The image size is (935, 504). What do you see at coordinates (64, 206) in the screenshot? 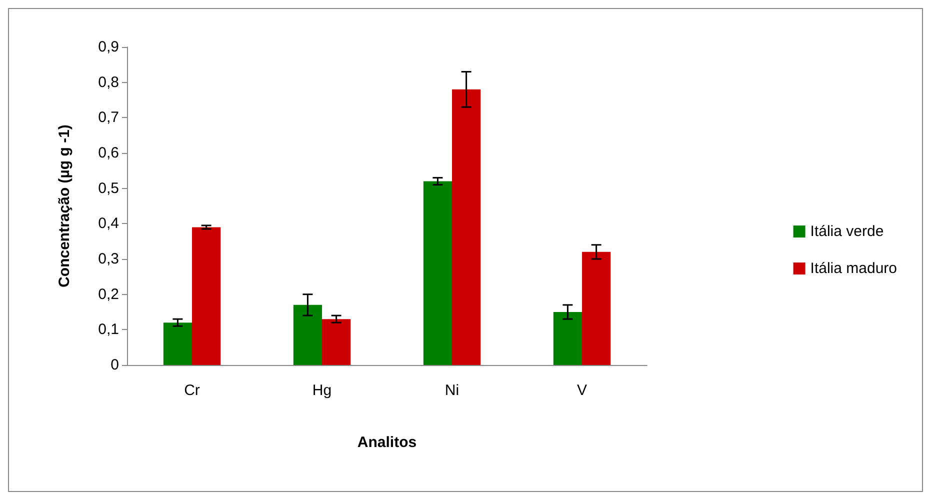
I see `y-axis-title: Concentração (µg g -1)` at bounding box center [64, 206].